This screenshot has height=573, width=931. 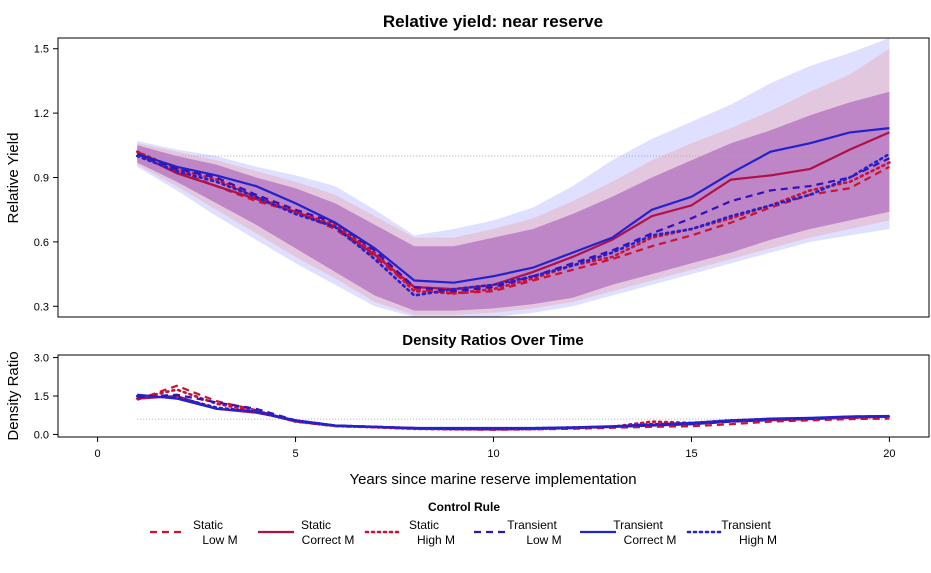 What do you see at coordinates (464, 507) in the screenshot?
I see `legend-title: Control Rule` at bounding box center [464, 507].